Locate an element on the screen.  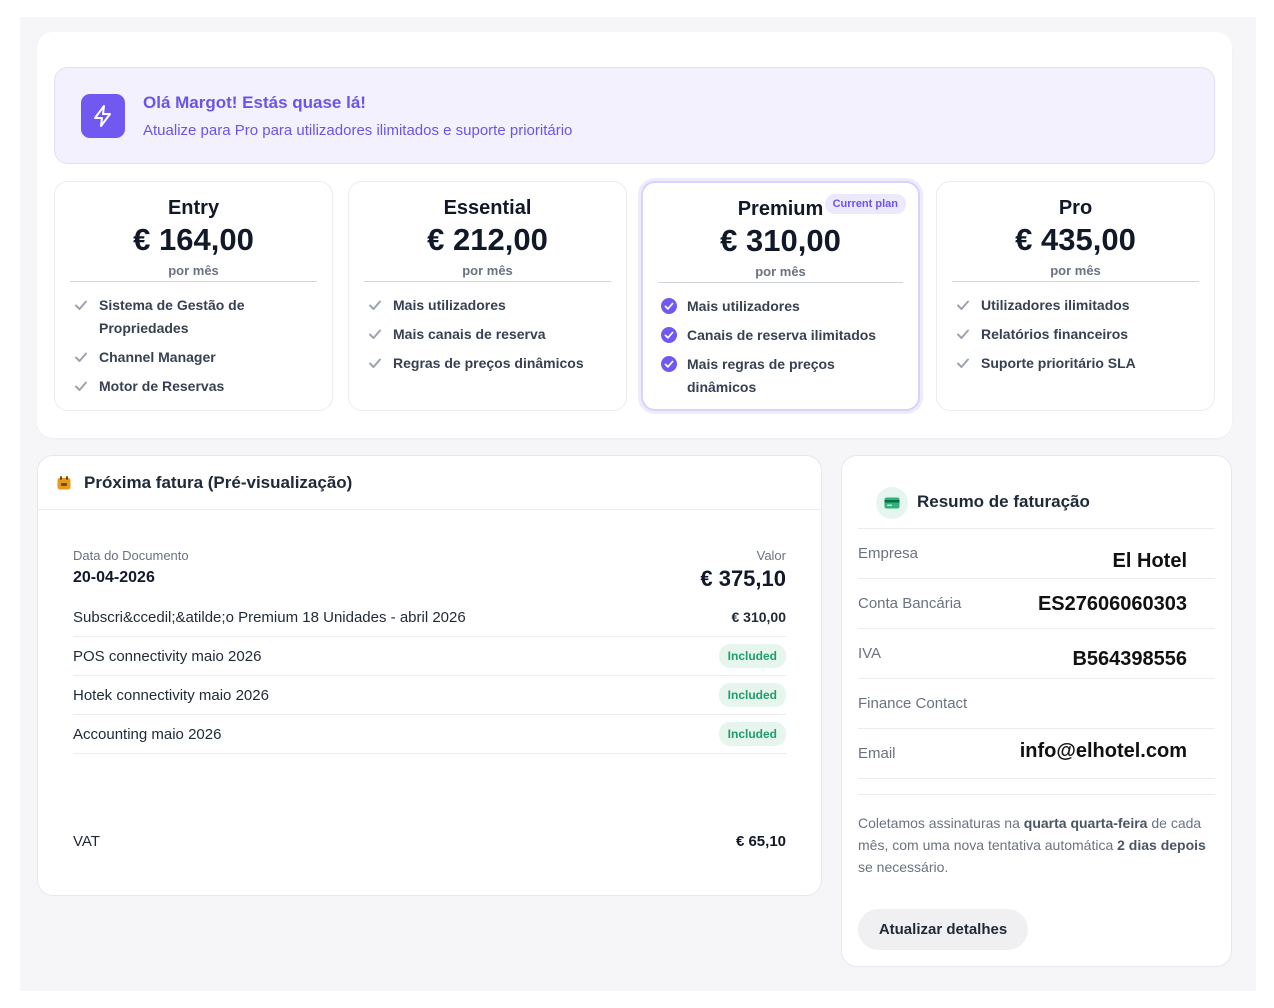
feature-item: Canais de reserva ilimitados is located at coordinates (783, 335).